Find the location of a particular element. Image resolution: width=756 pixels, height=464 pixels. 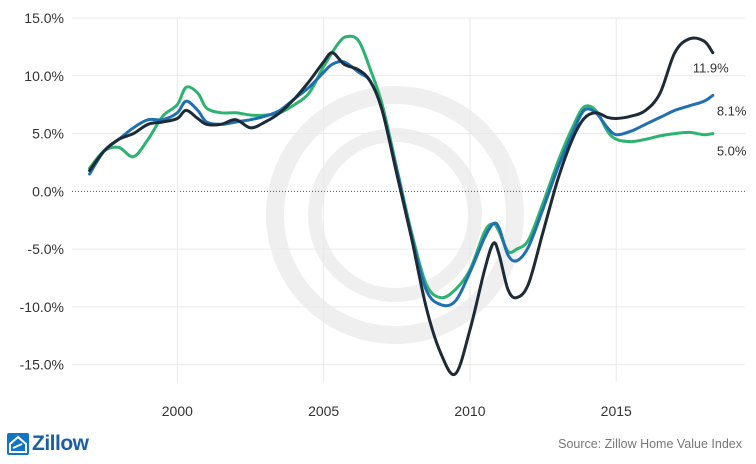

x-tick-label: 2015 is located at coordinates (616, 411).